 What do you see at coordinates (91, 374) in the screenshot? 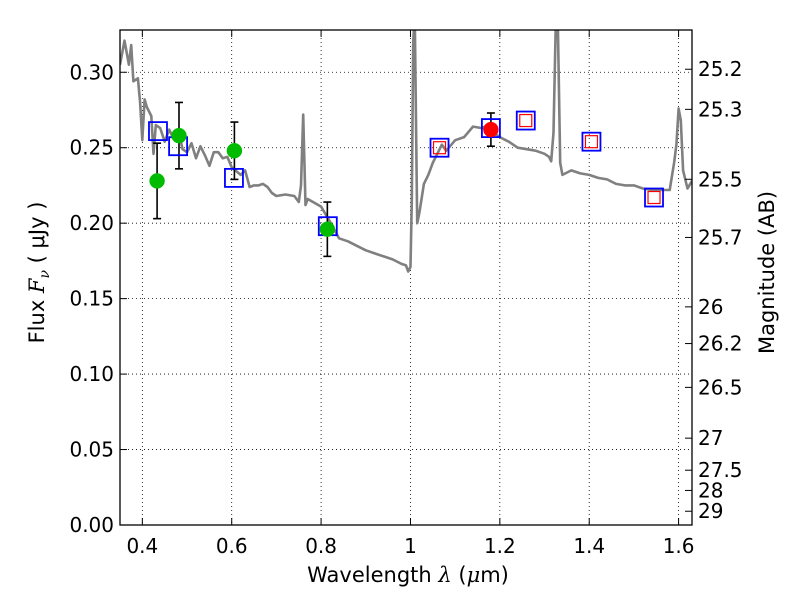
I see `y-tick-label: 0.10` at bounding box center [91, 374].